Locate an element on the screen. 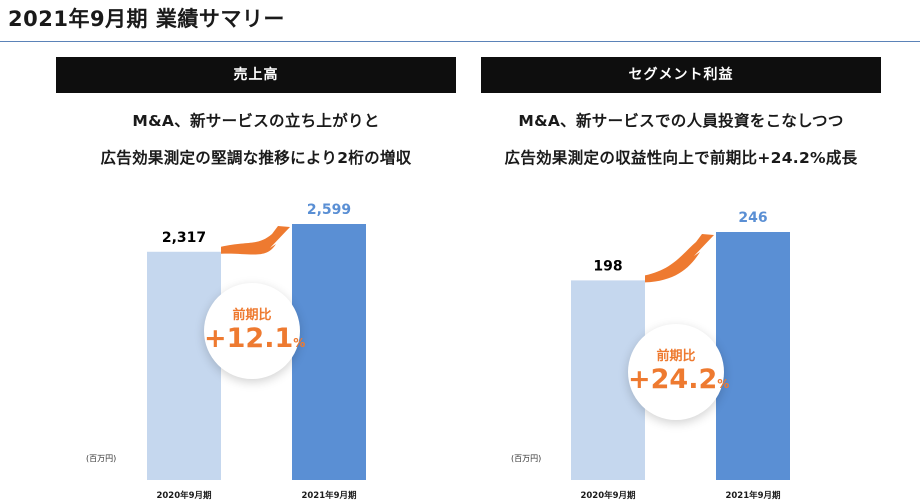 Image resolution: width=920 pixels, height=502 pixels. segment-profit-panel-header: セグメント利益 is located at coordinates (681, 75).